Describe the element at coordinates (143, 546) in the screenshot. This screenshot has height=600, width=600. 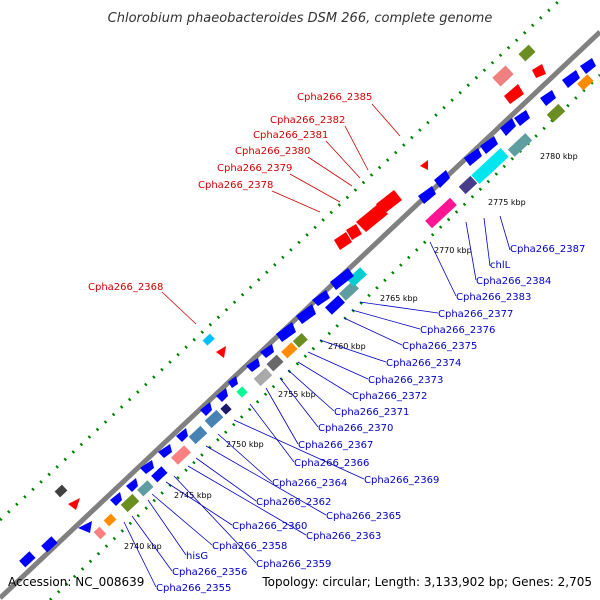
I see `tick-label: 2740 kbp` at that location.